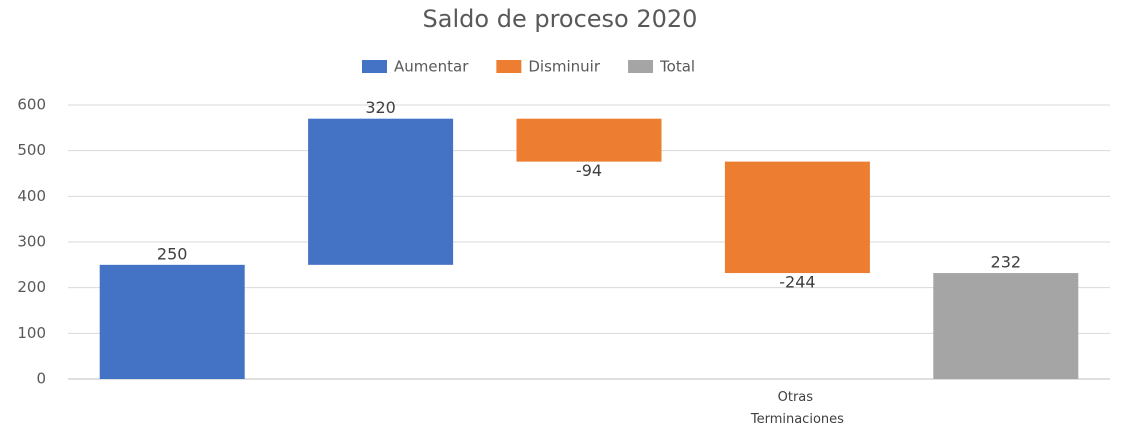 This screenshot has height=430, width=1123. I want to click on y-tick-label: 200, so click(31, 287).